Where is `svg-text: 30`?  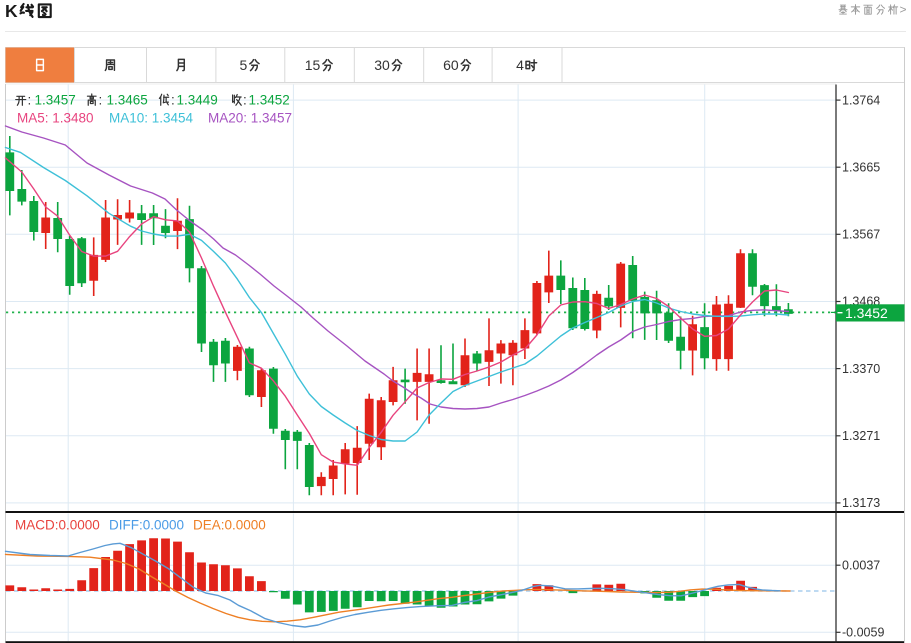 svg-text: 30 is located at coordinates (382, 65).